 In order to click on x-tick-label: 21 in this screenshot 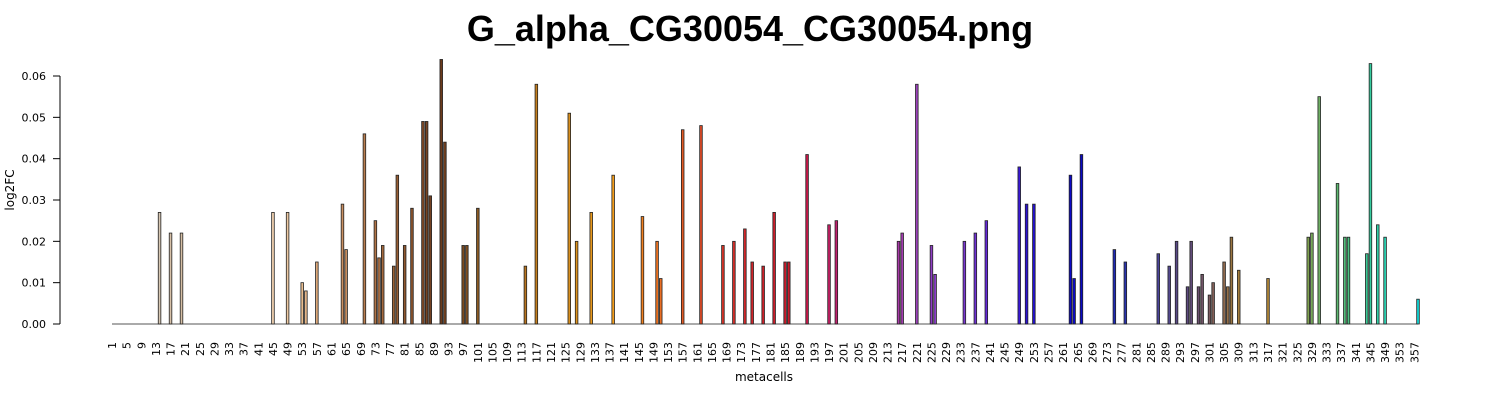, I will do `click(185, 349)`.